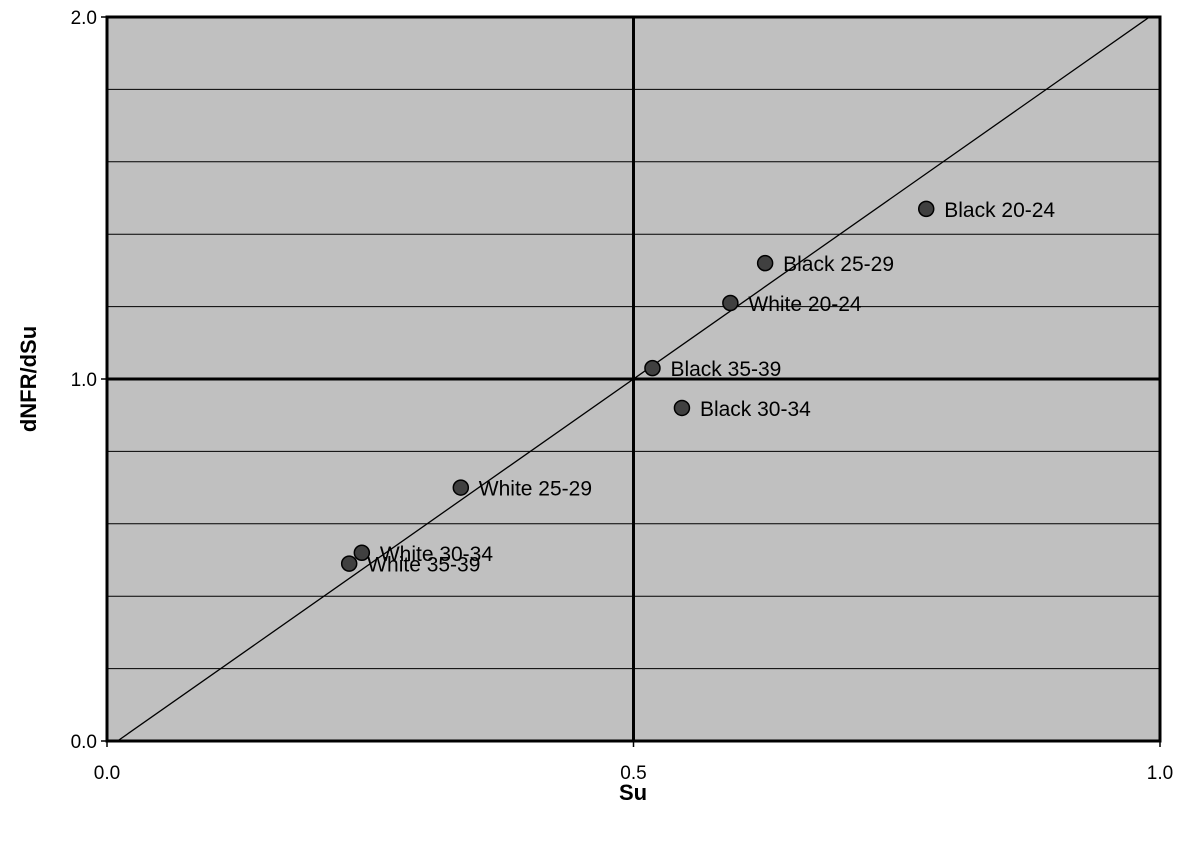  Describe the element at coordinates (838, 264) in the screenshot. I see `data-point-label: Black 25-29` at that location.